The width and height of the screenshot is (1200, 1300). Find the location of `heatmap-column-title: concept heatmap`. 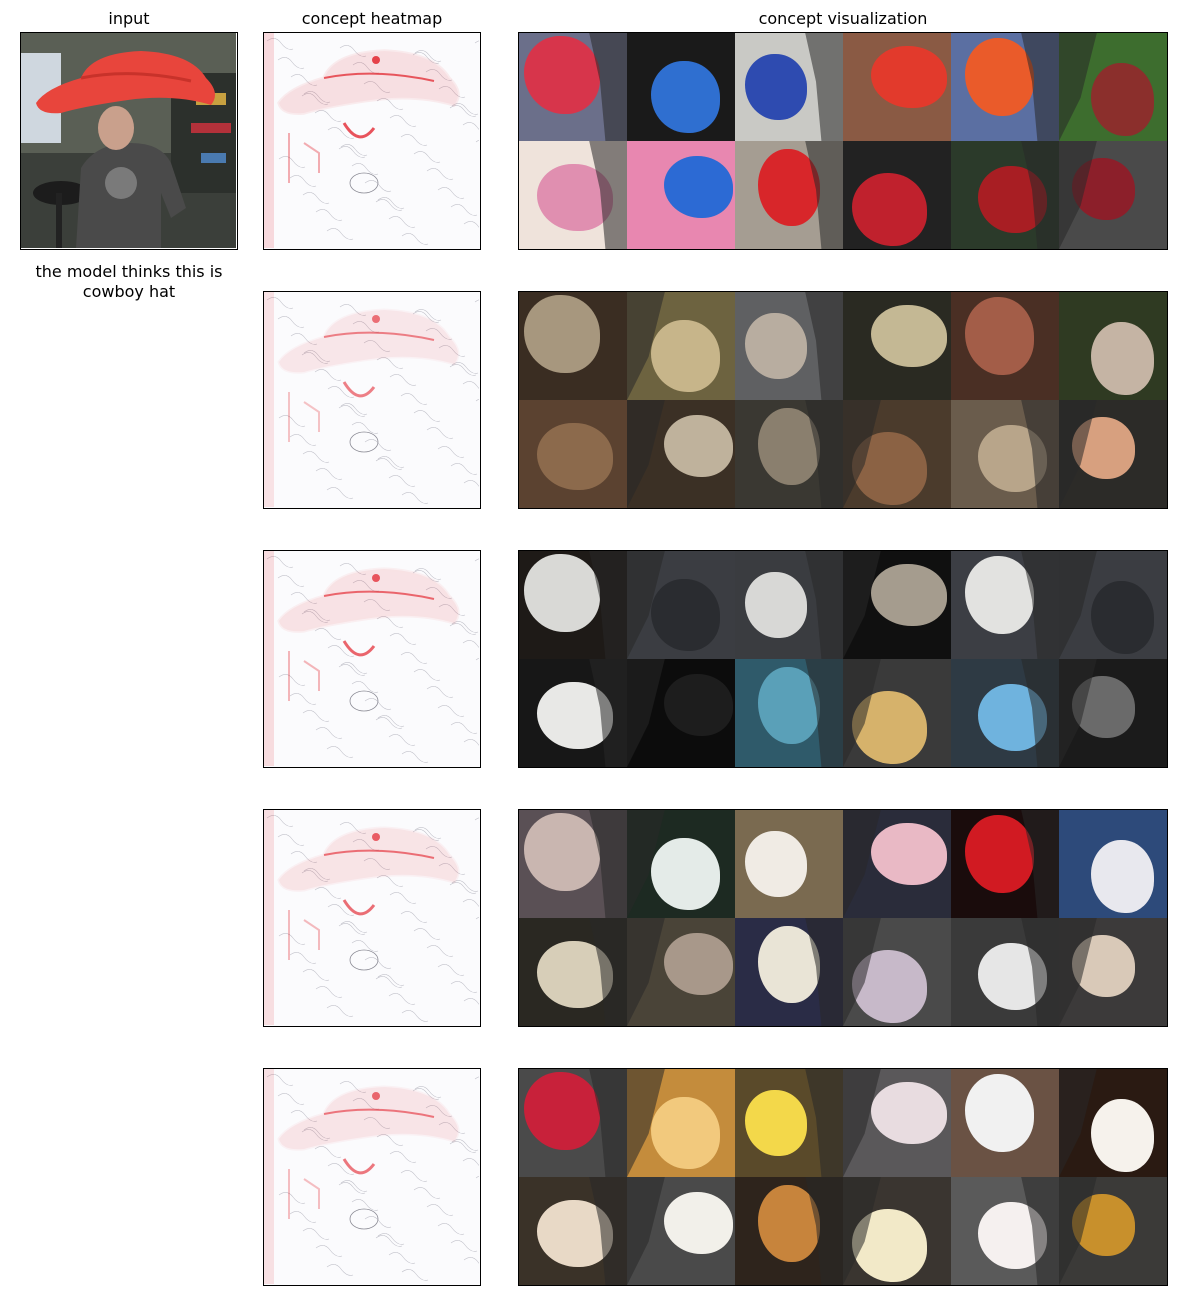

heatmap-column-title: concept heatmap is located at coordinates (372, 18).